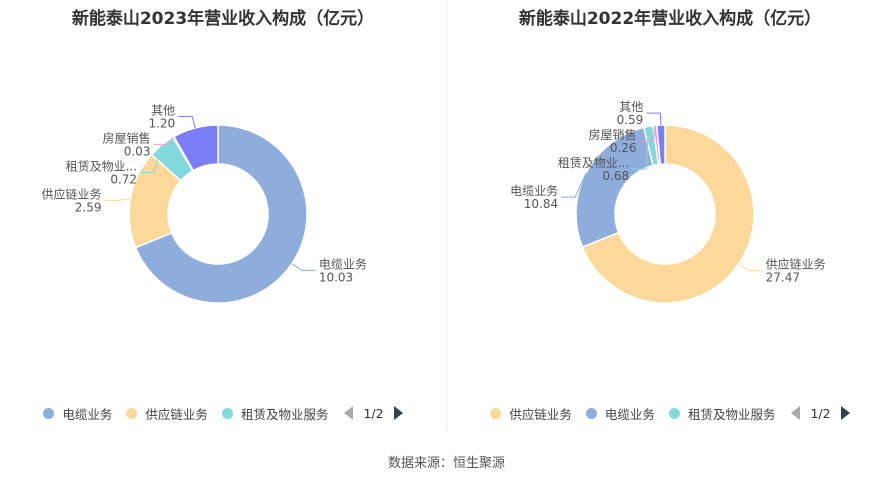 The image size is (893, 481). What do you see at coordinates (670, 19) in the screenshot?
I see `chart-title: 新能泰山2022年营业收入构成（亿元）` at bounding box center [670, 19].